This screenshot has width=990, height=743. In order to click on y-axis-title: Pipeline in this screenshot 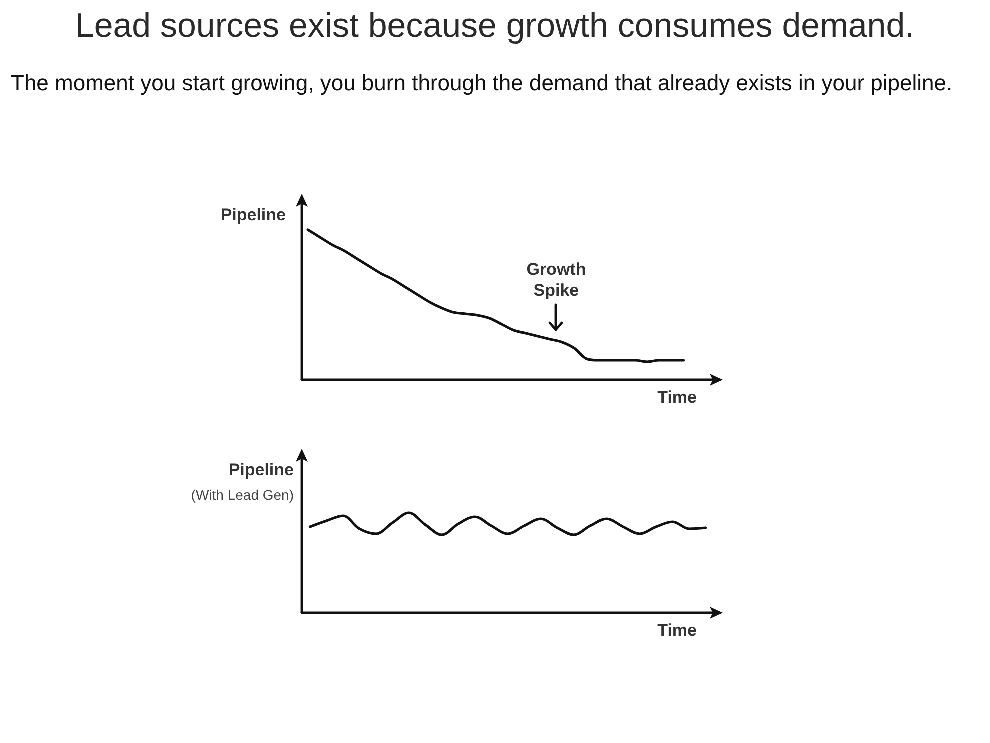, I will do `click(253, 215)`.